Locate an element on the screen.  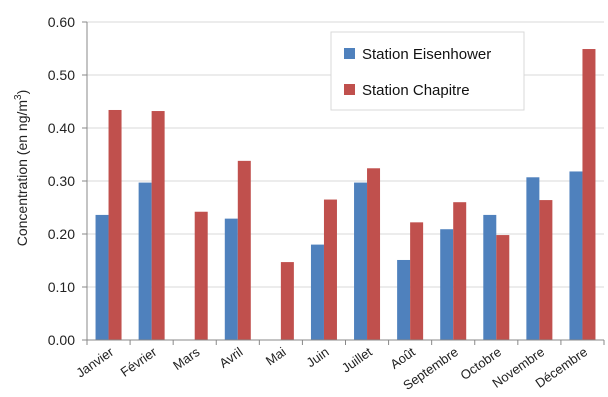
y-axis-ticks: 0.00 0.10 0.20 0.30 0.40 0.50 0.60 is located at coordinates (67, 181).